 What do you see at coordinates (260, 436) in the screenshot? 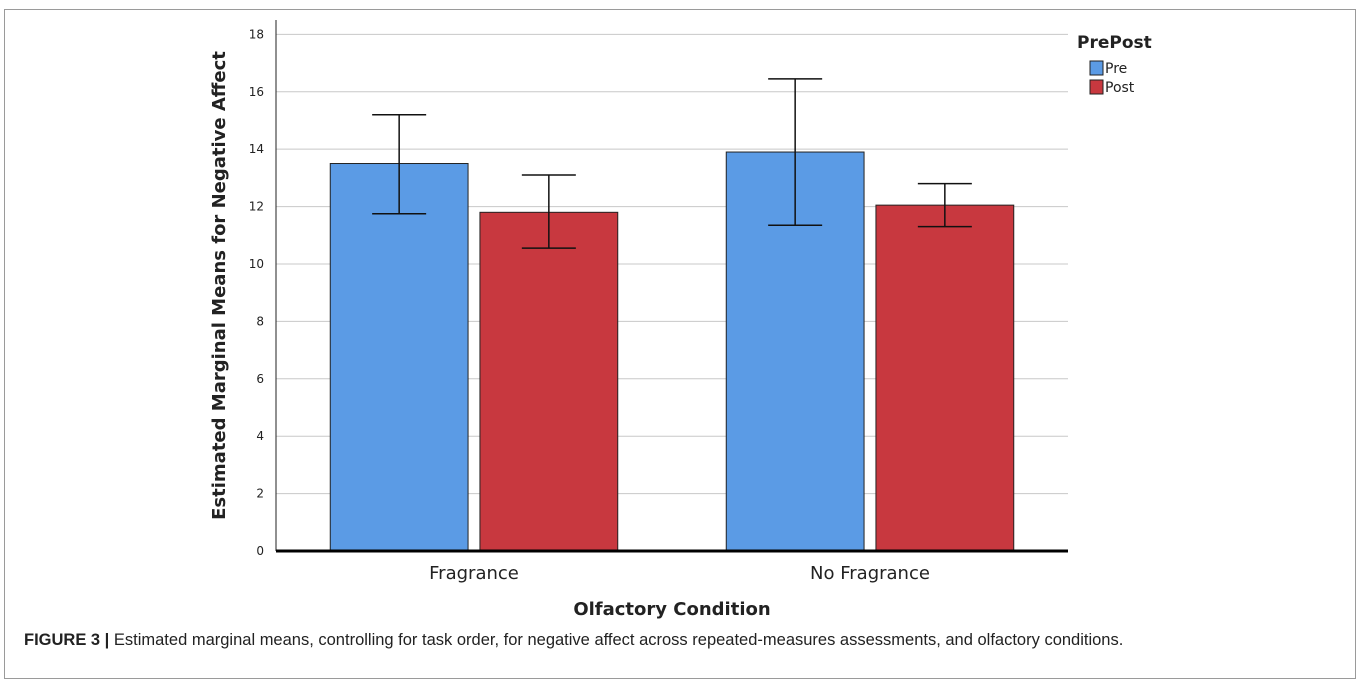
I see `y-tick-label: 4` at bounding box center [260, 436].